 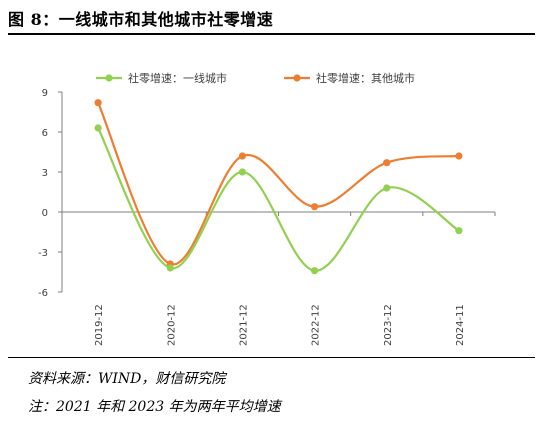 I want to click on legend-item-tier1-label: 社零增速：一线城市, so click(x=177, y=78).